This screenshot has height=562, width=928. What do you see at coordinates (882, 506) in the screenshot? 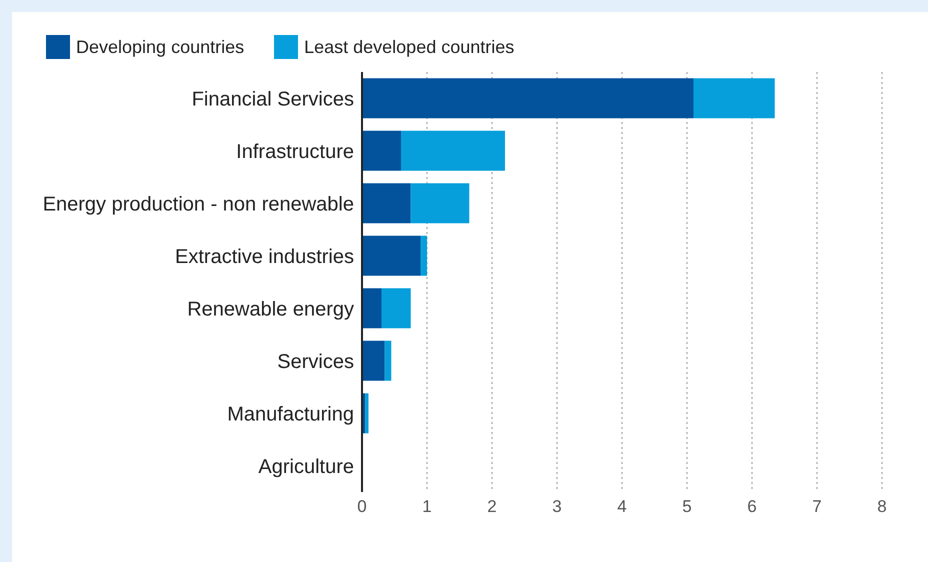
I see `x-tick-label: 8` at bounding box center [882, 506].